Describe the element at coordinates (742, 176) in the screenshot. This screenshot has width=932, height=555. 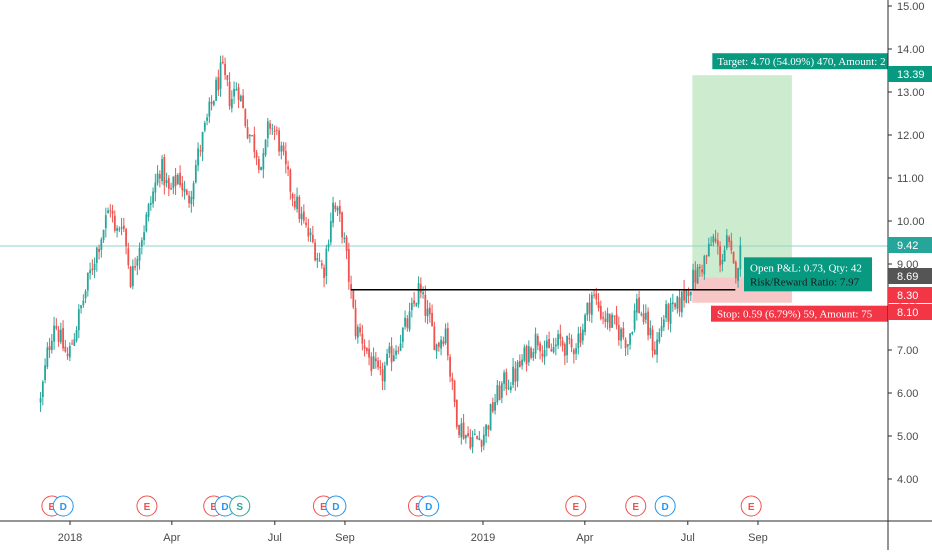
I see `target-zone` at that location.